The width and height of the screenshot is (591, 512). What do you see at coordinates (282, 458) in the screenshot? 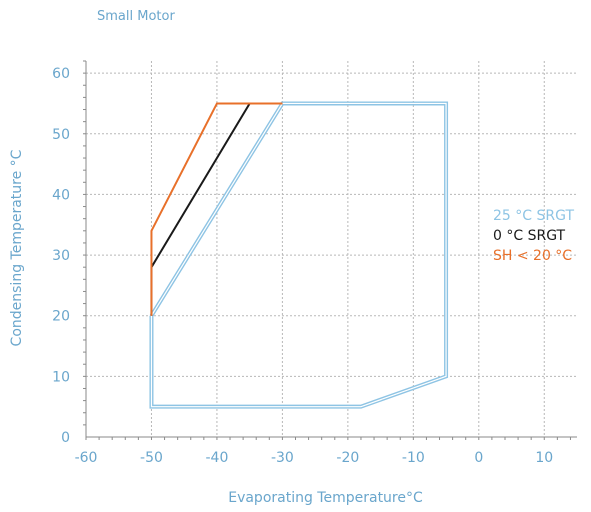
I see `x-tick-label: -30` at bounding box center [282, 458].